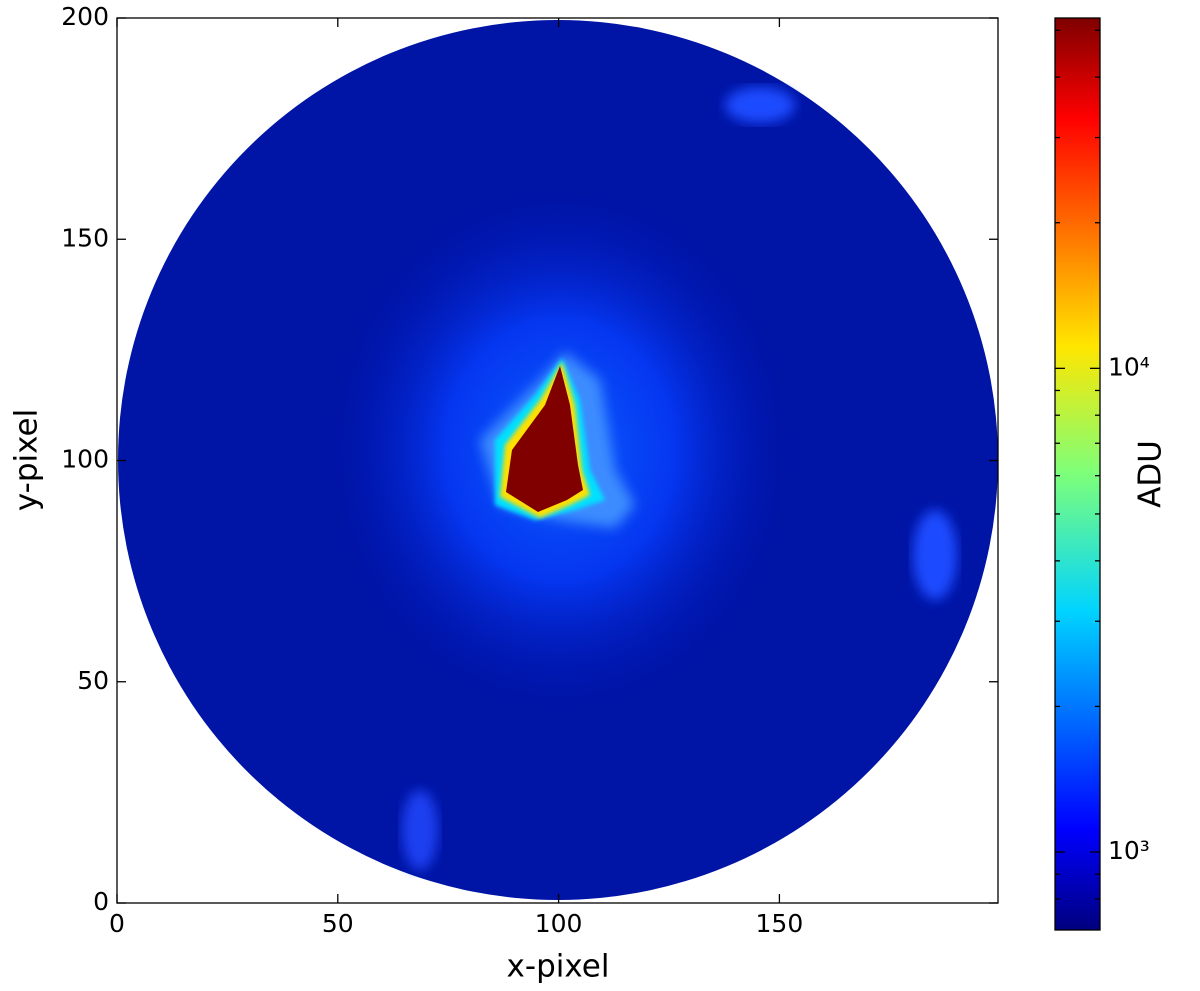 The height and width of the screenshot is (991, 1200). What do you see at coordinates (1129, 366) in the screenshot?
I see `colorbar-tick-label: 10⁴` at bounding box center [1129, 366].